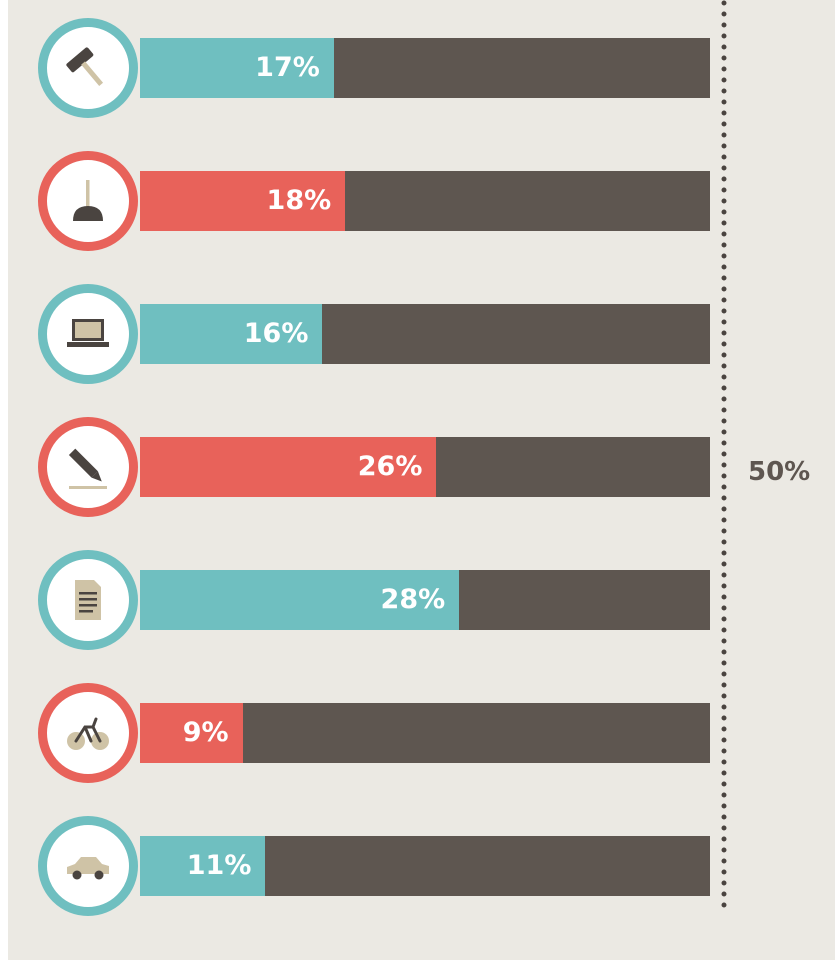  What do you see at coordinates (779, 472) in the screenshot?
I see `reference-line-label: 50%` at bounding box center [779, 472].